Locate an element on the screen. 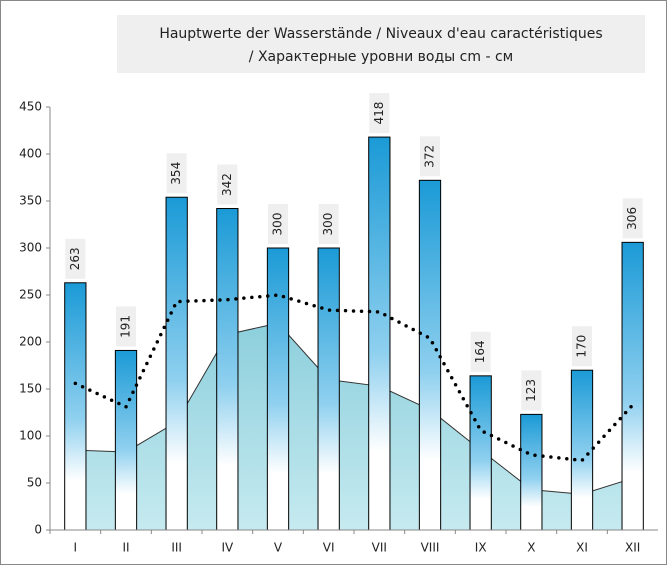 The height and width of the screenshot is (565, 667). x-tick-label: VII is located at coordinates (379, 548).